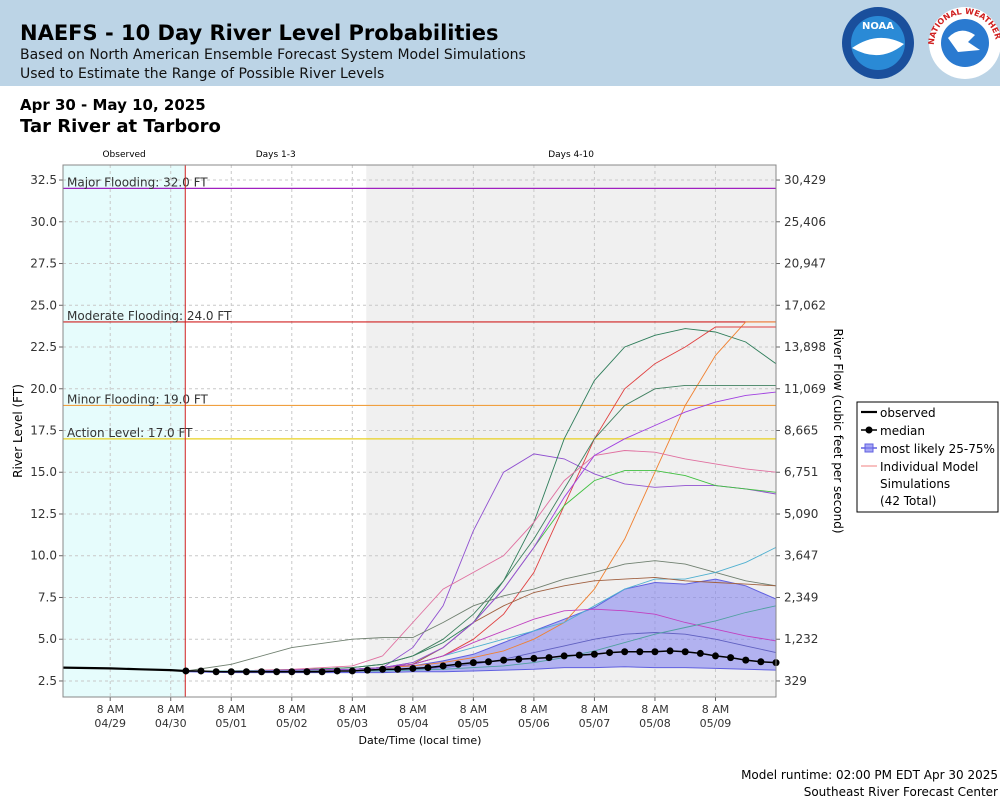  What do you see at coordinates (805, 180) in the screenshot?
I see `y2-tick-label: 30,429` at bounding box center [805, 180].